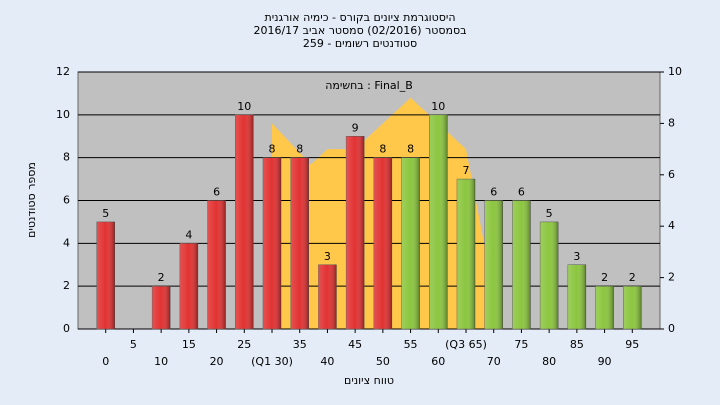 This screenshot has width=720, height=405. I want to click on y-tick-label: 8, so click(66, 157).